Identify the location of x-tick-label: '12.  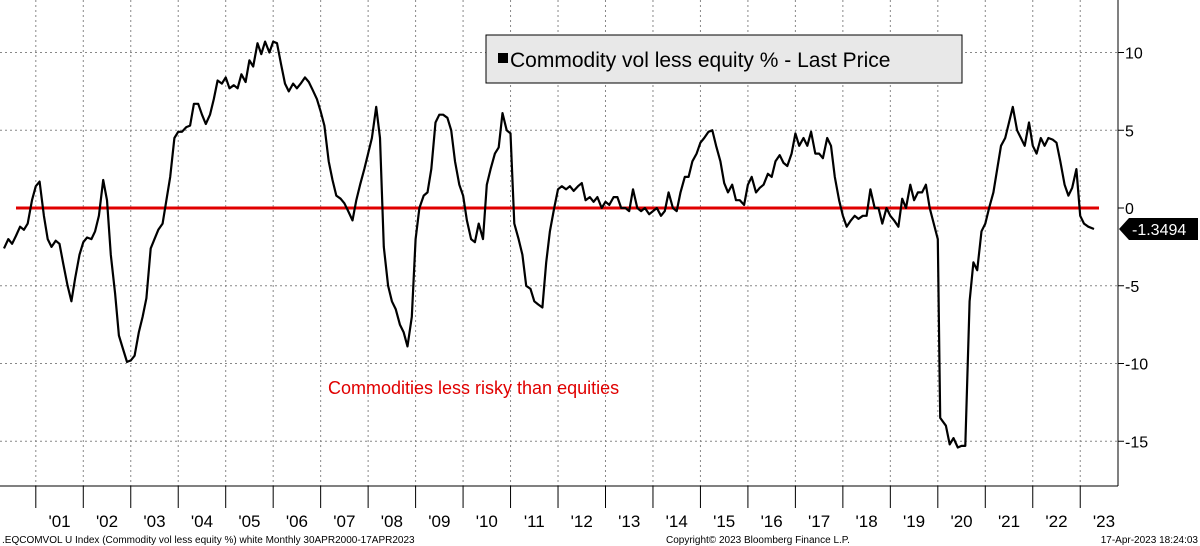
(582, 521).